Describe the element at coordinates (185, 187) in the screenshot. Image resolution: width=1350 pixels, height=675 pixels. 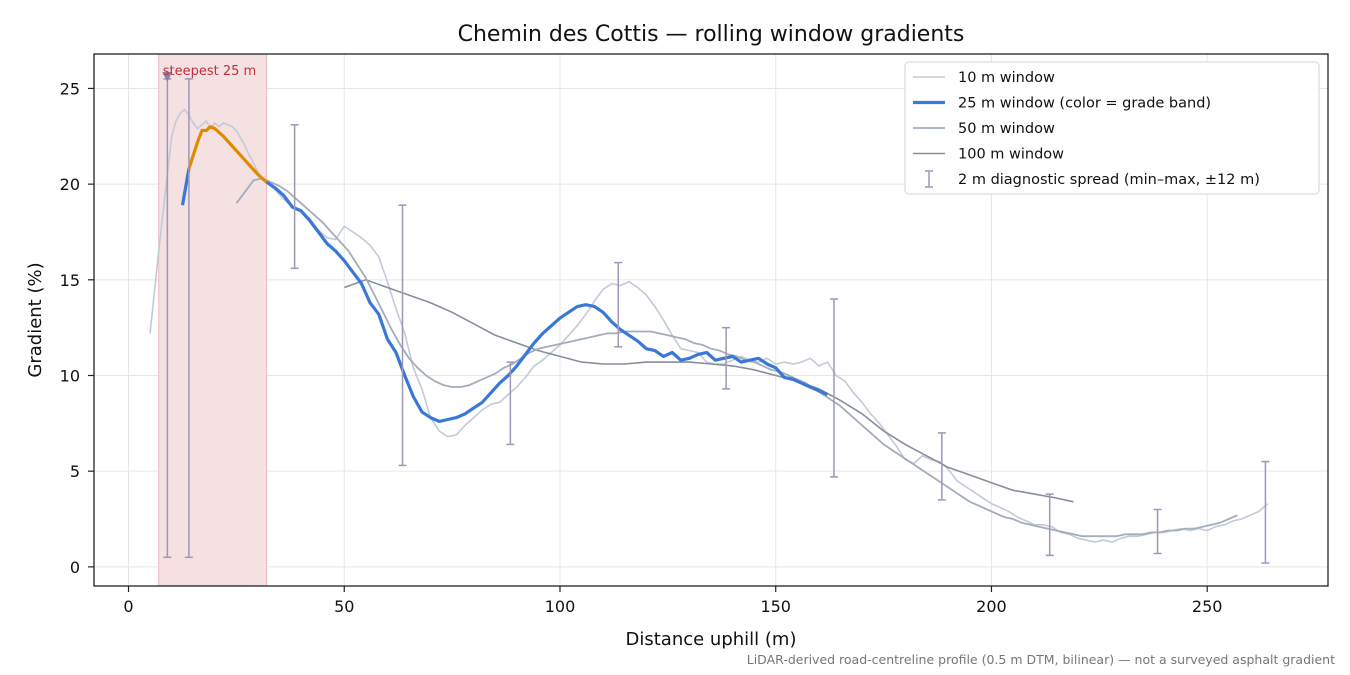
I see `series-25m-line-start` at that location.